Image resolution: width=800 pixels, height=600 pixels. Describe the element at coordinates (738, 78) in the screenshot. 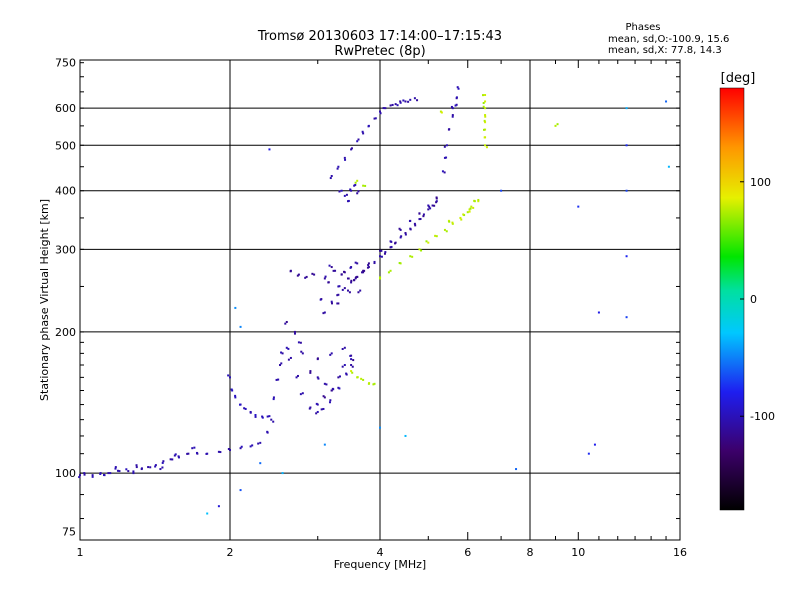

I see `colorbar-label: [deg]` at that location.